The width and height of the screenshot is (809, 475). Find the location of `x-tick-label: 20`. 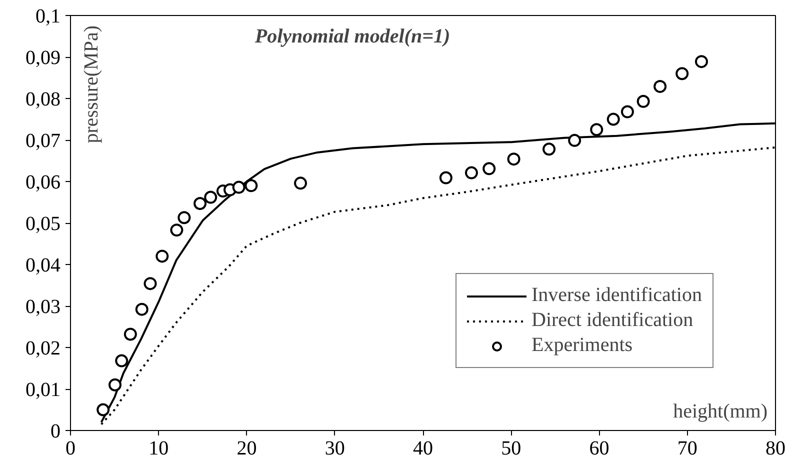

x-tick-label: 20 is located at coordinates (246, 449).